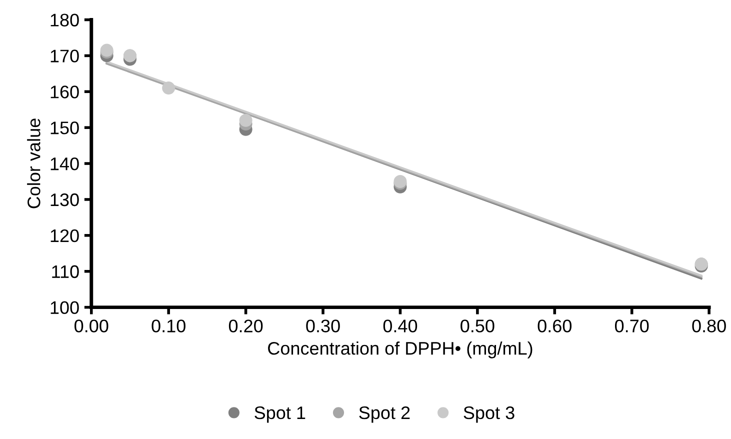 This screenshot has height=439, width=731. Describe the element at coordinates (384, 414) in the screenshot. I see `legend-label: Spot 2` at that location.